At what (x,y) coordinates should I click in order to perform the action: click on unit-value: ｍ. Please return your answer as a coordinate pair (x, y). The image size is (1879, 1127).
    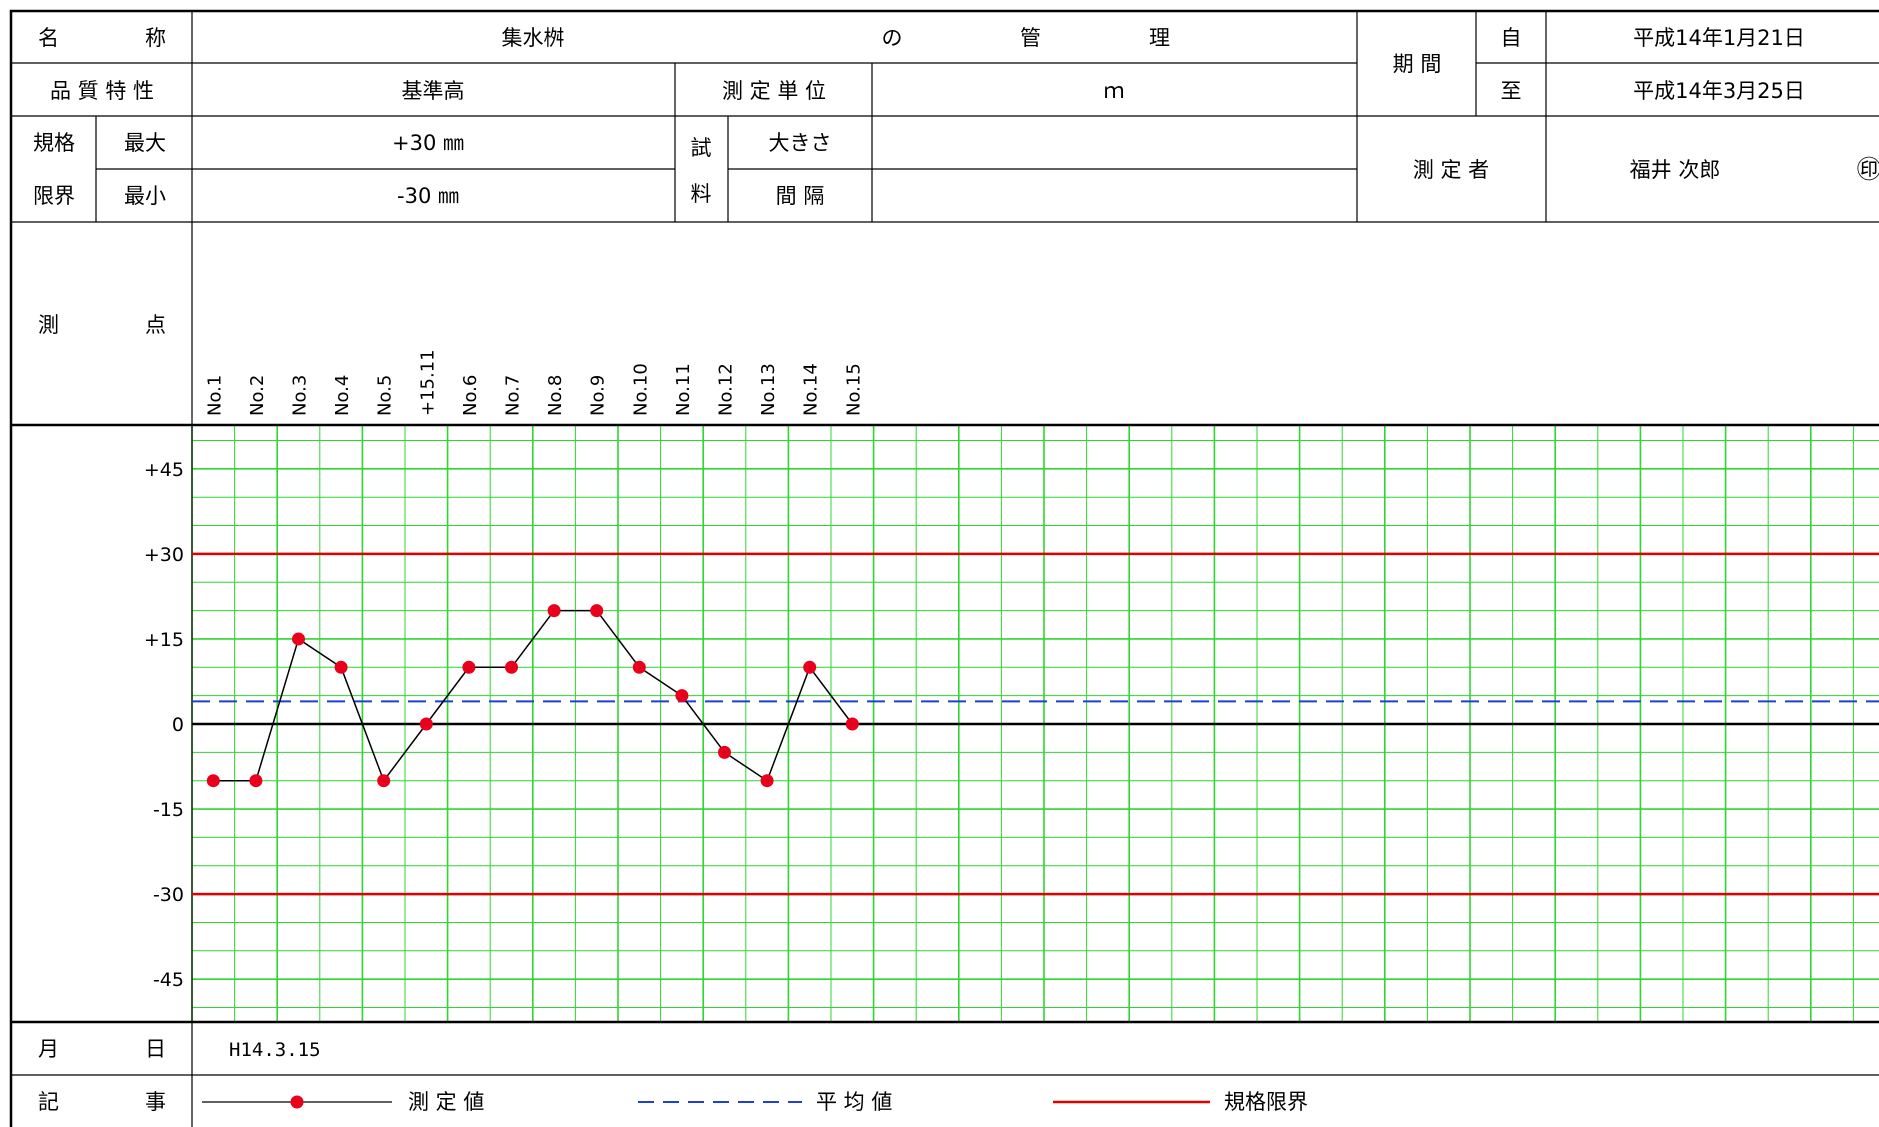
    Looking at the image, I should click on (1114, 91).